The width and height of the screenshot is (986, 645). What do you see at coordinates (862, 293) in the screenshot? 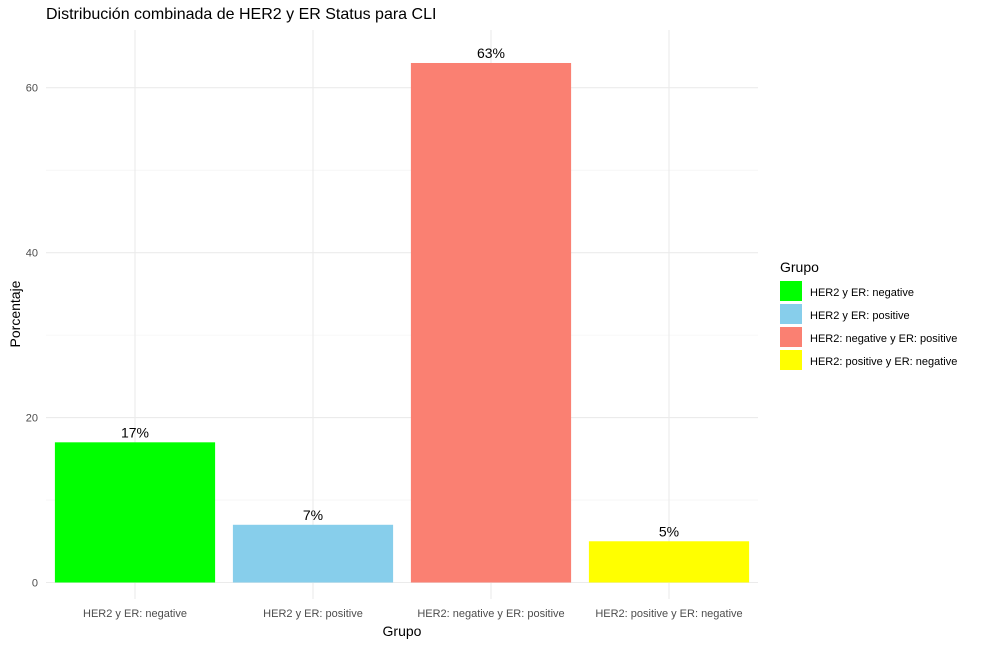
I see `legend-entry-label: HER2 y ER: negative` at bounding box center [862, 293].